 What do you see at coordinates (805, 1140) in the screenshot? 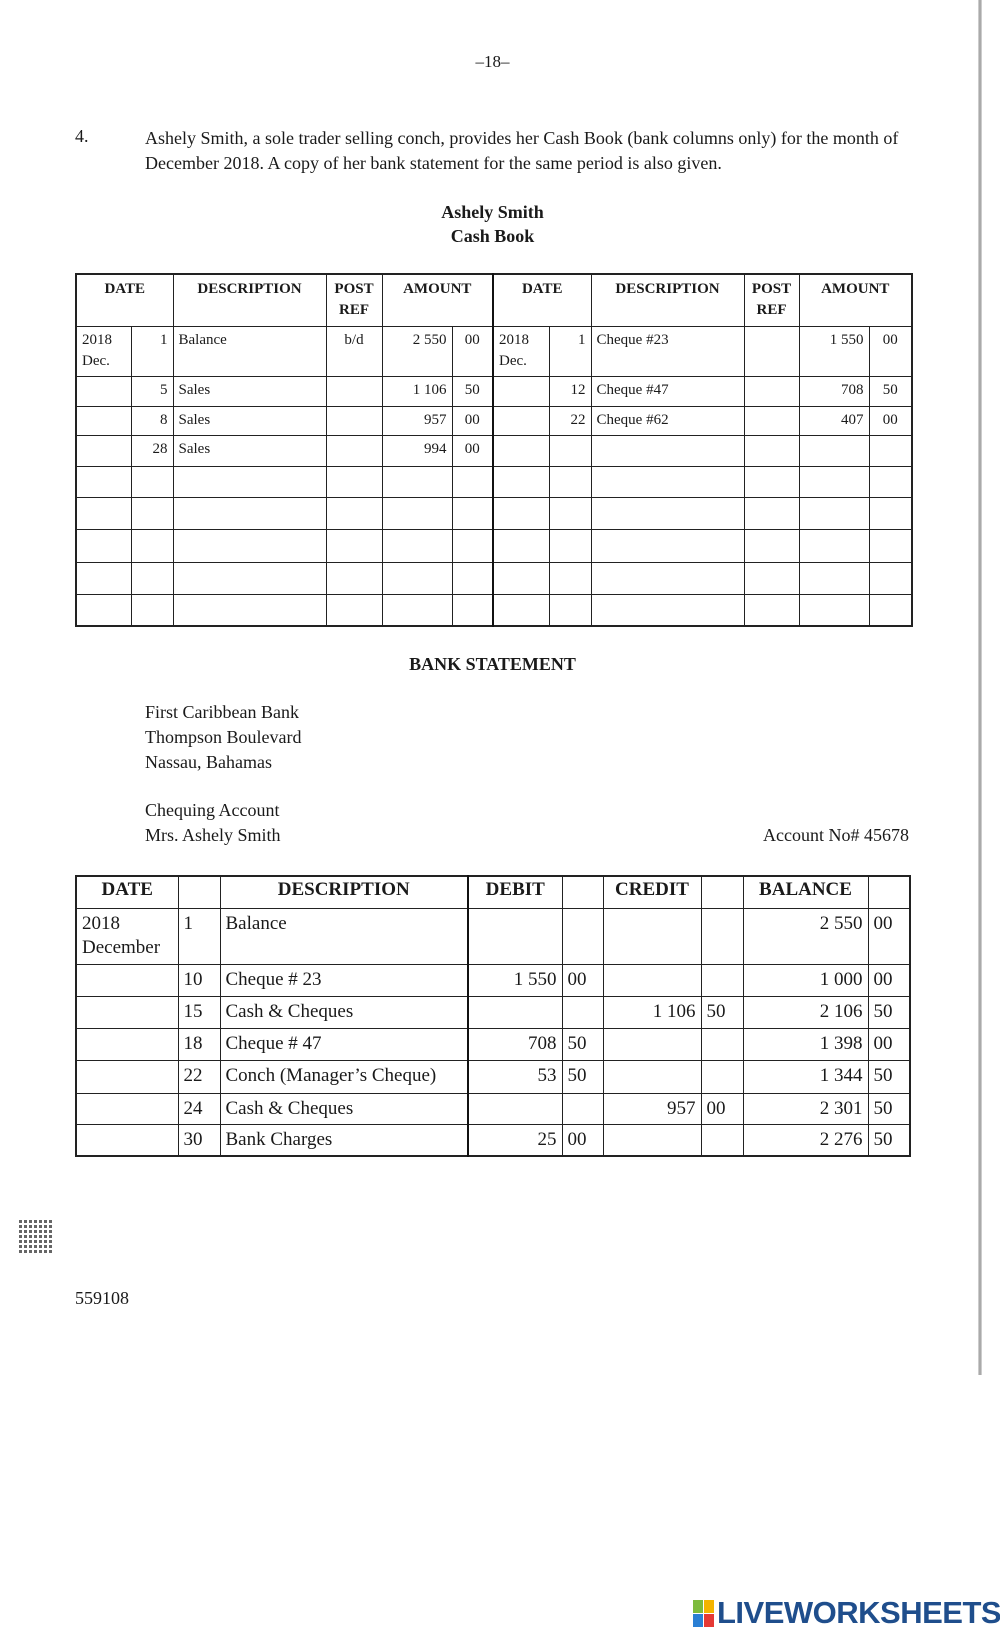
I see `balance-cell: 2 276` at bounding box center [805, 1140].